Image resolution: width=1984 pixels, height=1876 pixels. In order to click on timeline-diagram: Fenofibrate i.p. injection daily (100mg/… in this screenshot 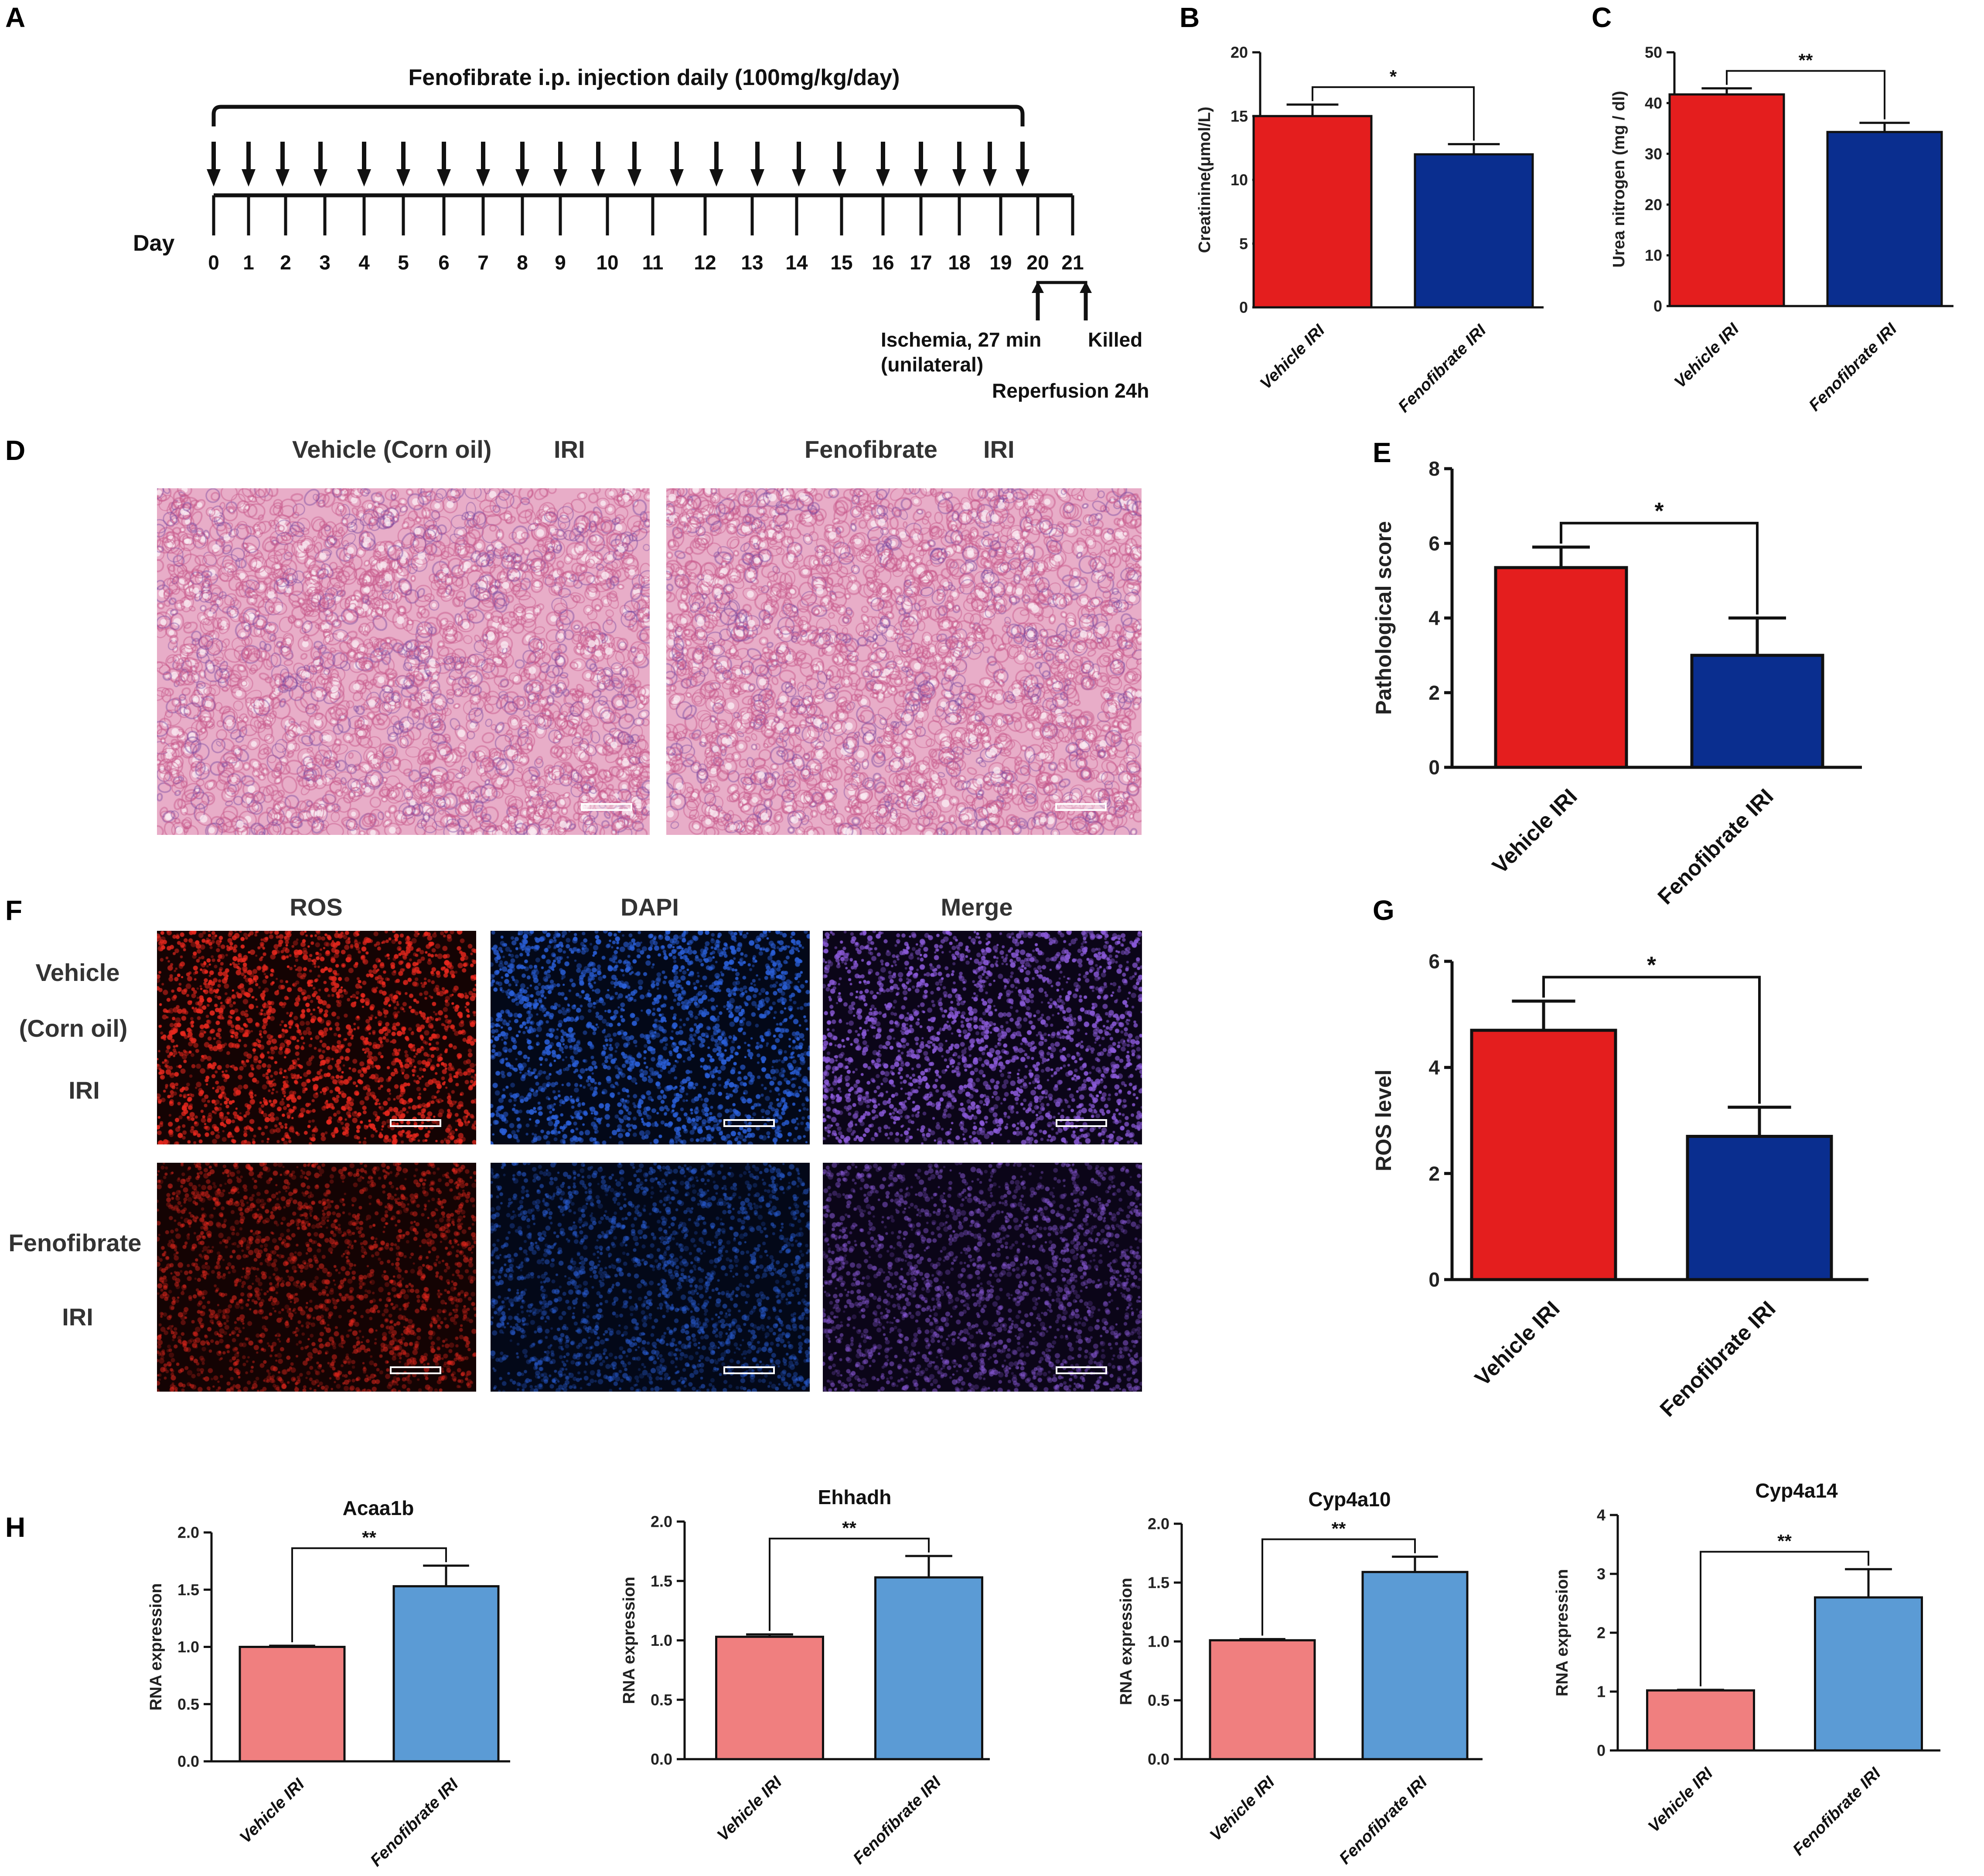, I will do `click(641, 233)`.